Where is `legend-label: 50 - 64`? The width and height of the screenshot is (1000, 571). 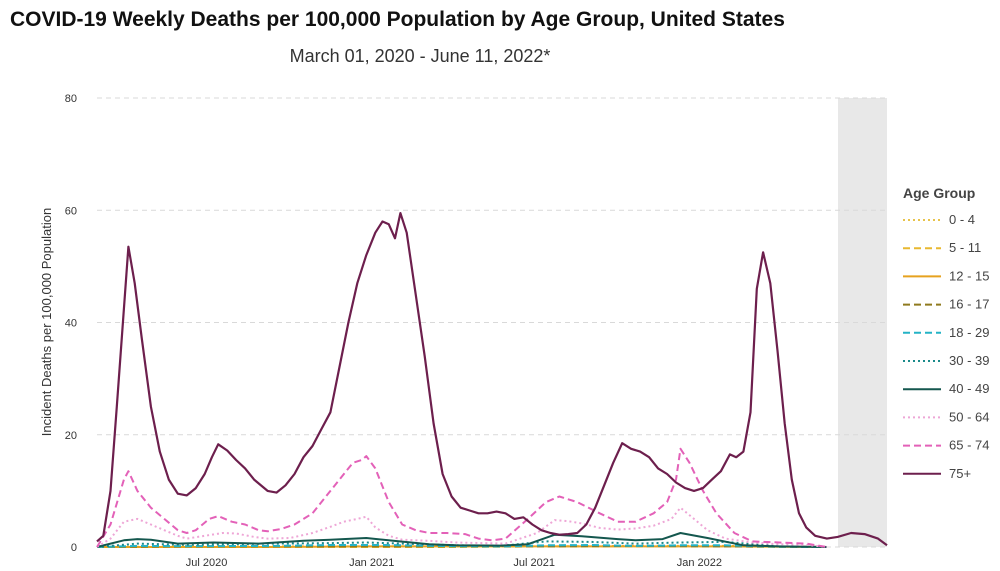
legend-label: 50 - 64 is located at coordinates (969, 416).